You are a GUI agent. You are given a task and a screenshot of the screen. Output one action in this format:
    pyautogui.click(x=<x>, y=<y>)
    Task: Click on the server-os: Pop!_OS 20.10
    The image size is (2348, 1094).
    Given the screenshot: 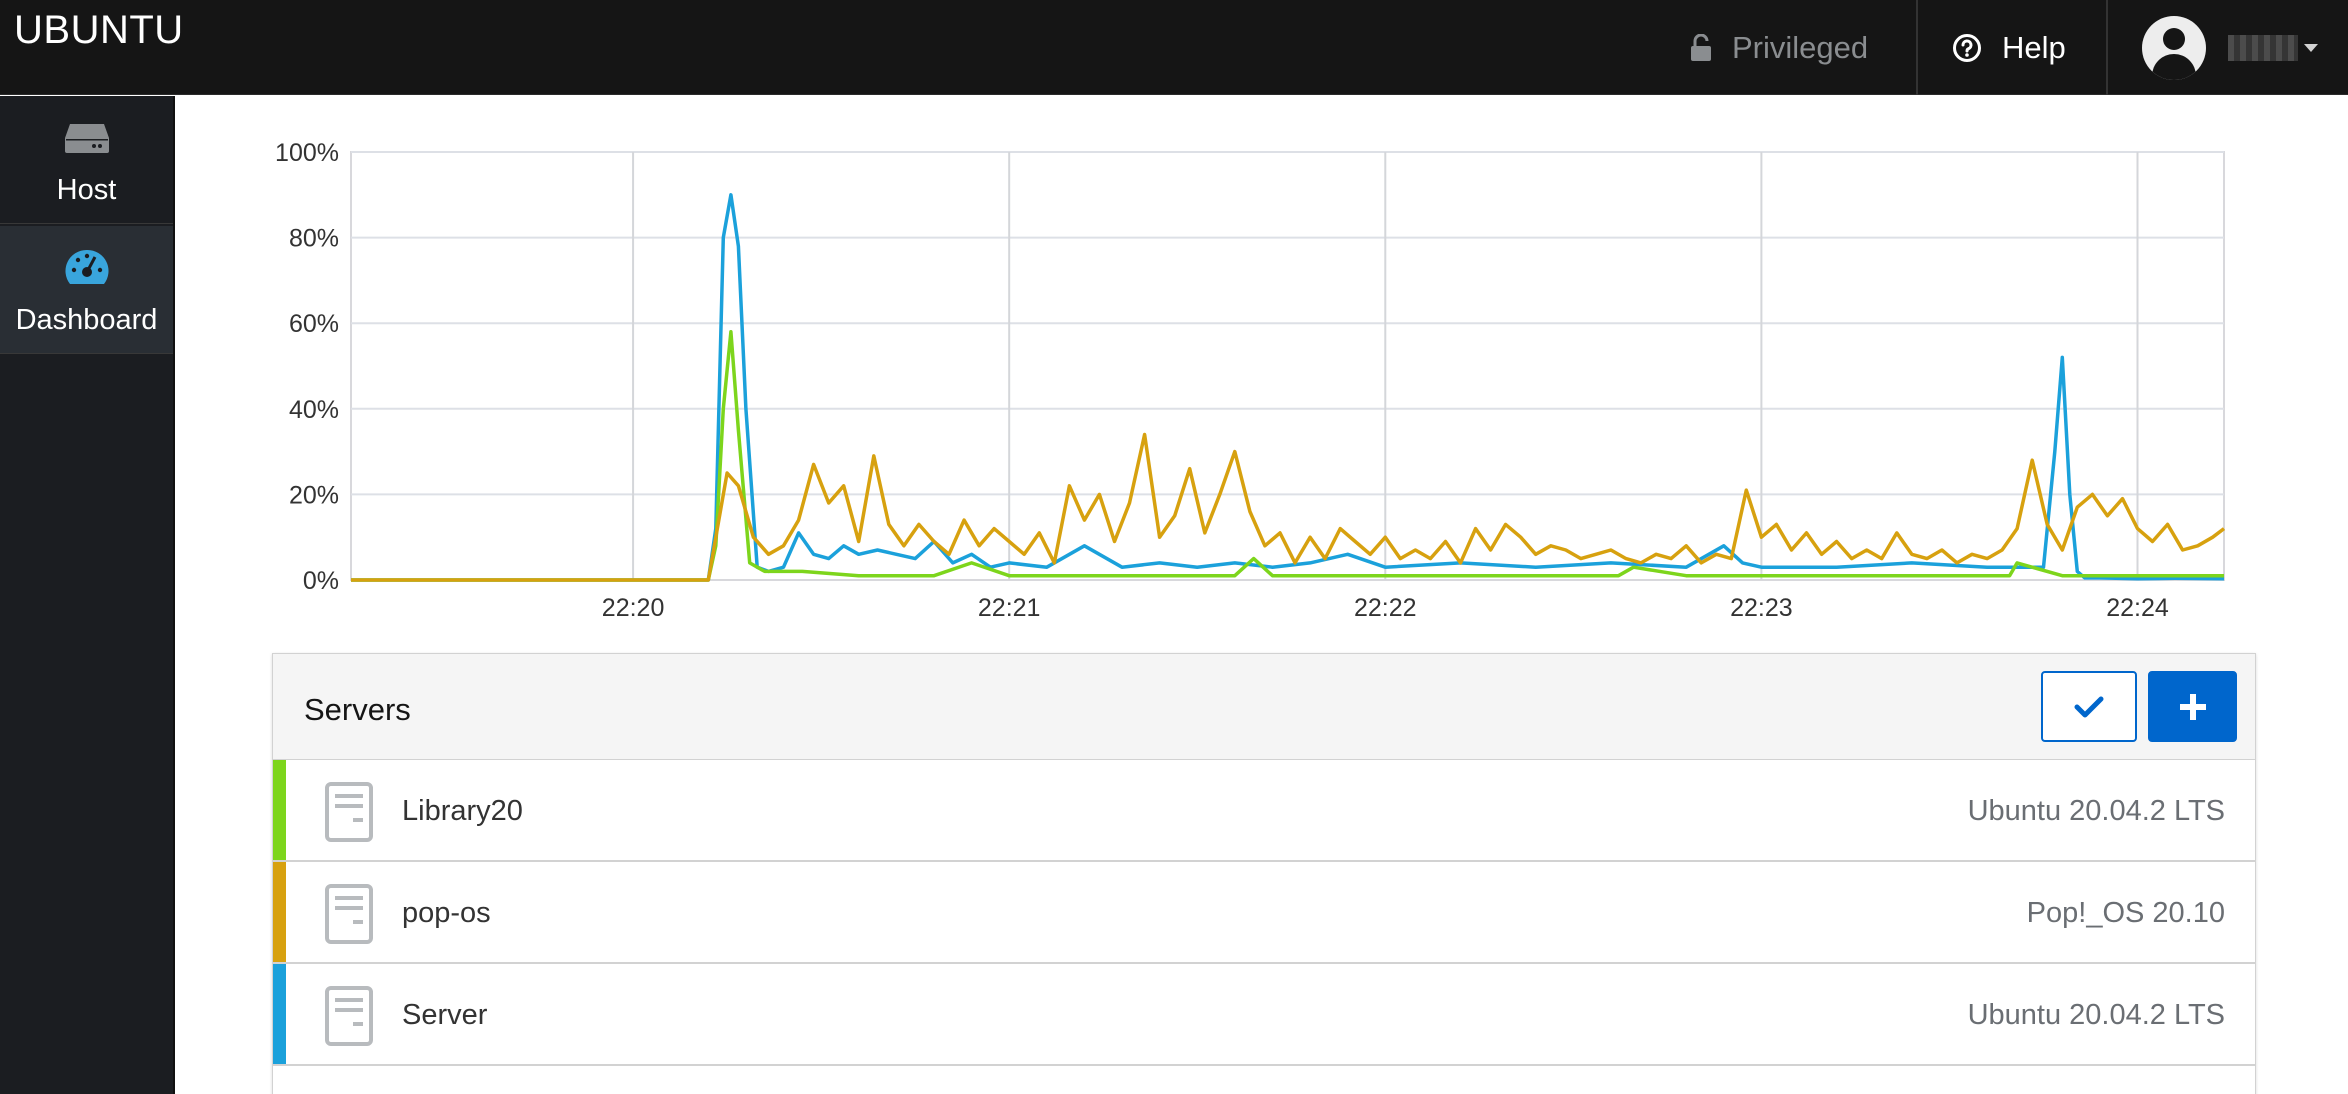 What is the action you would take?
    pyautogui.click(x=2125, y=913)
    